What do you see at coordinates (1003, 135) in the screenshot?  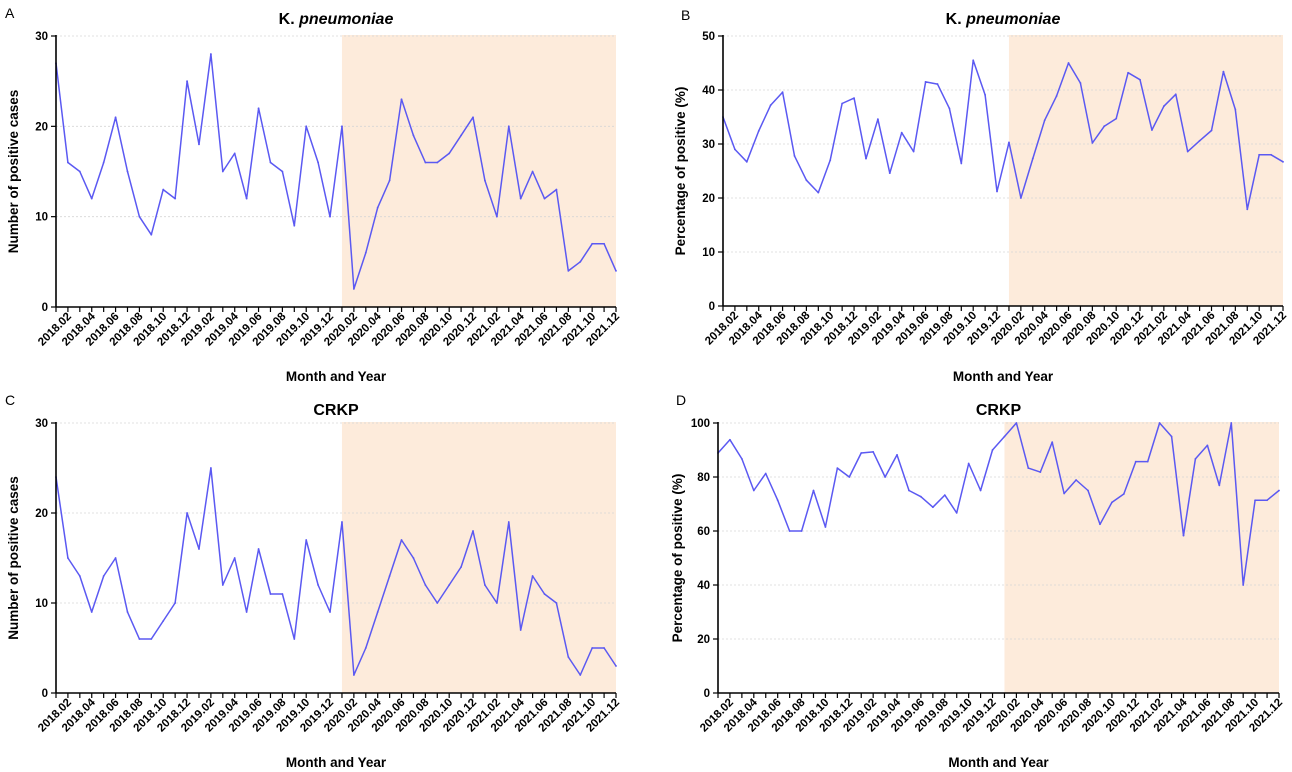 I see `series-line` at bounding box center [1003, 135].